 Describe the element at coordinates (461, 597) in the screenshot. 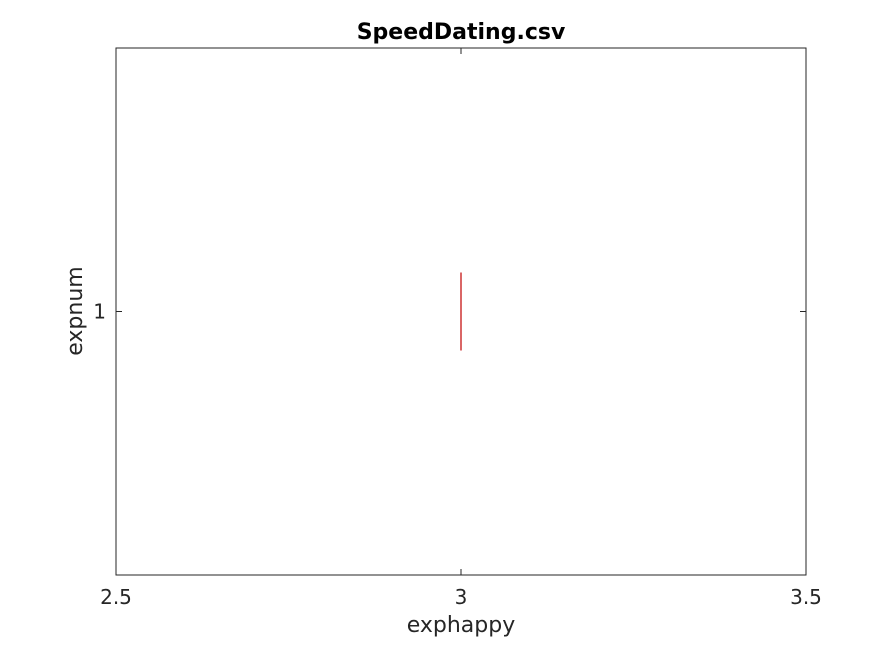

I see `x-tick-label: 3` at that location.